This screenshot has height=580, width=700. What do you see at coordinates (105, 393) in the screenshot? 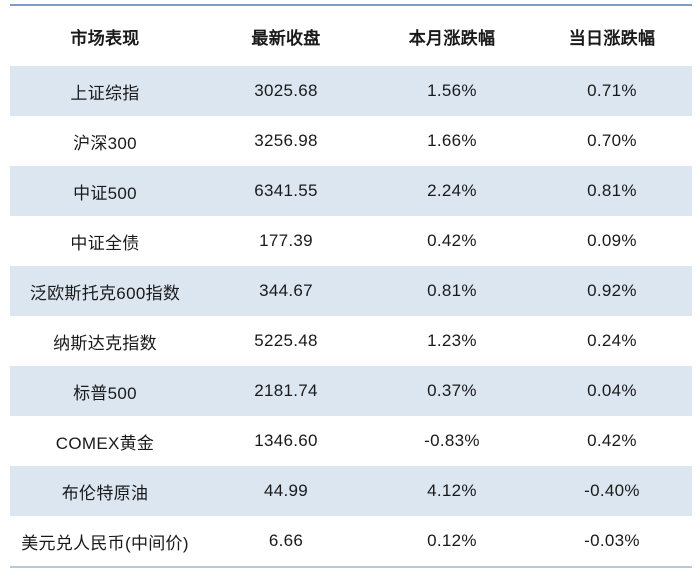
I see `market-name-cell: 标普500` at bounding box center [105, 393].